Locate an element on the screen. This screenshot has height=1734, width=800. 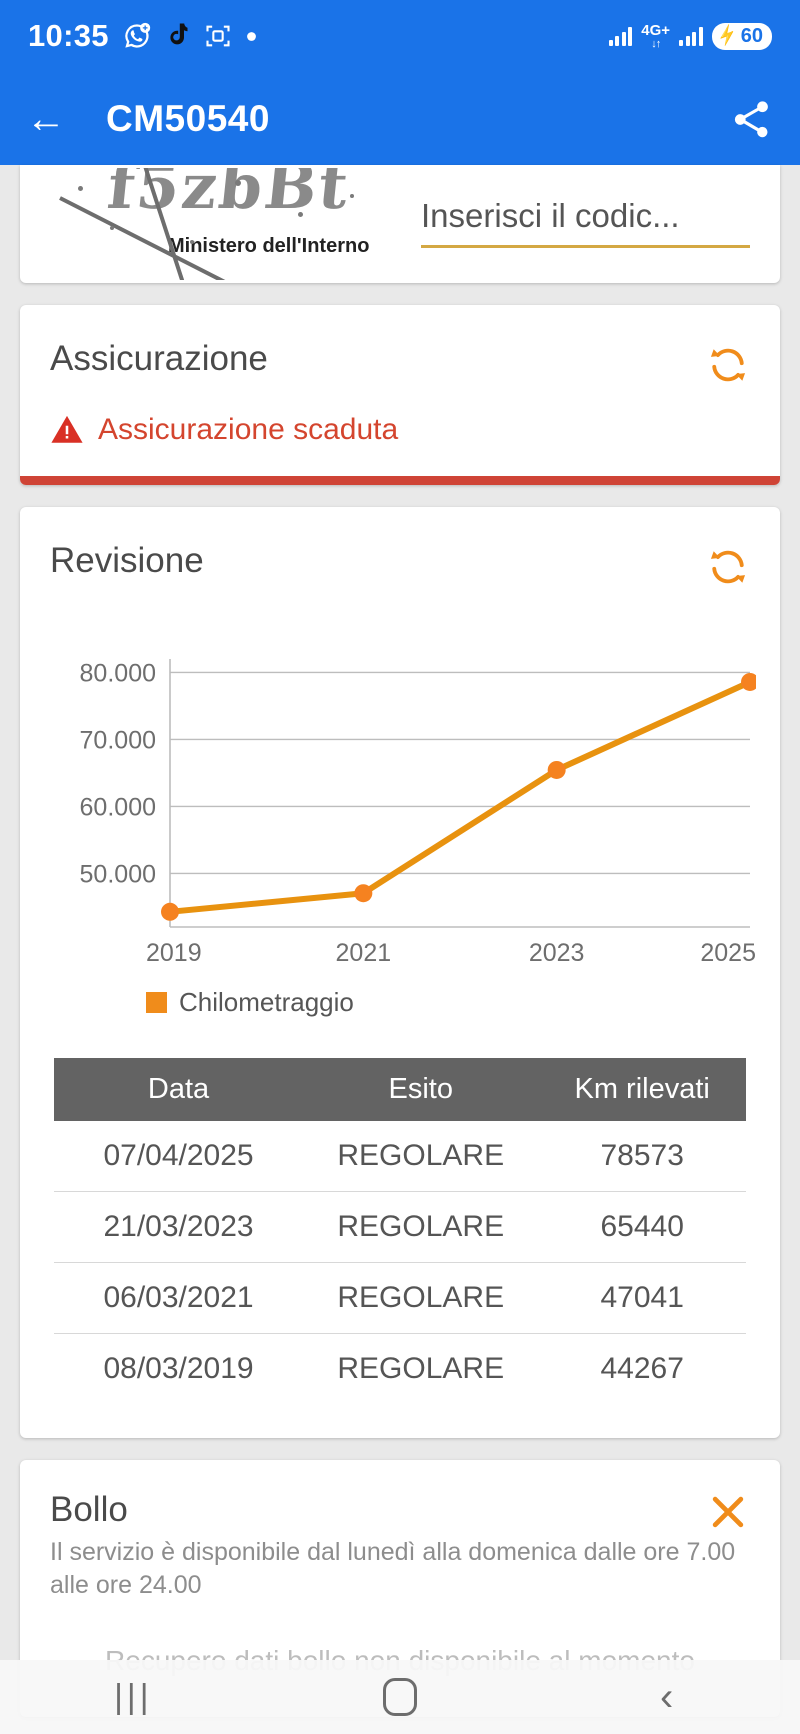
app-bar: ← CM50540 is located at coordinates (400, 118).